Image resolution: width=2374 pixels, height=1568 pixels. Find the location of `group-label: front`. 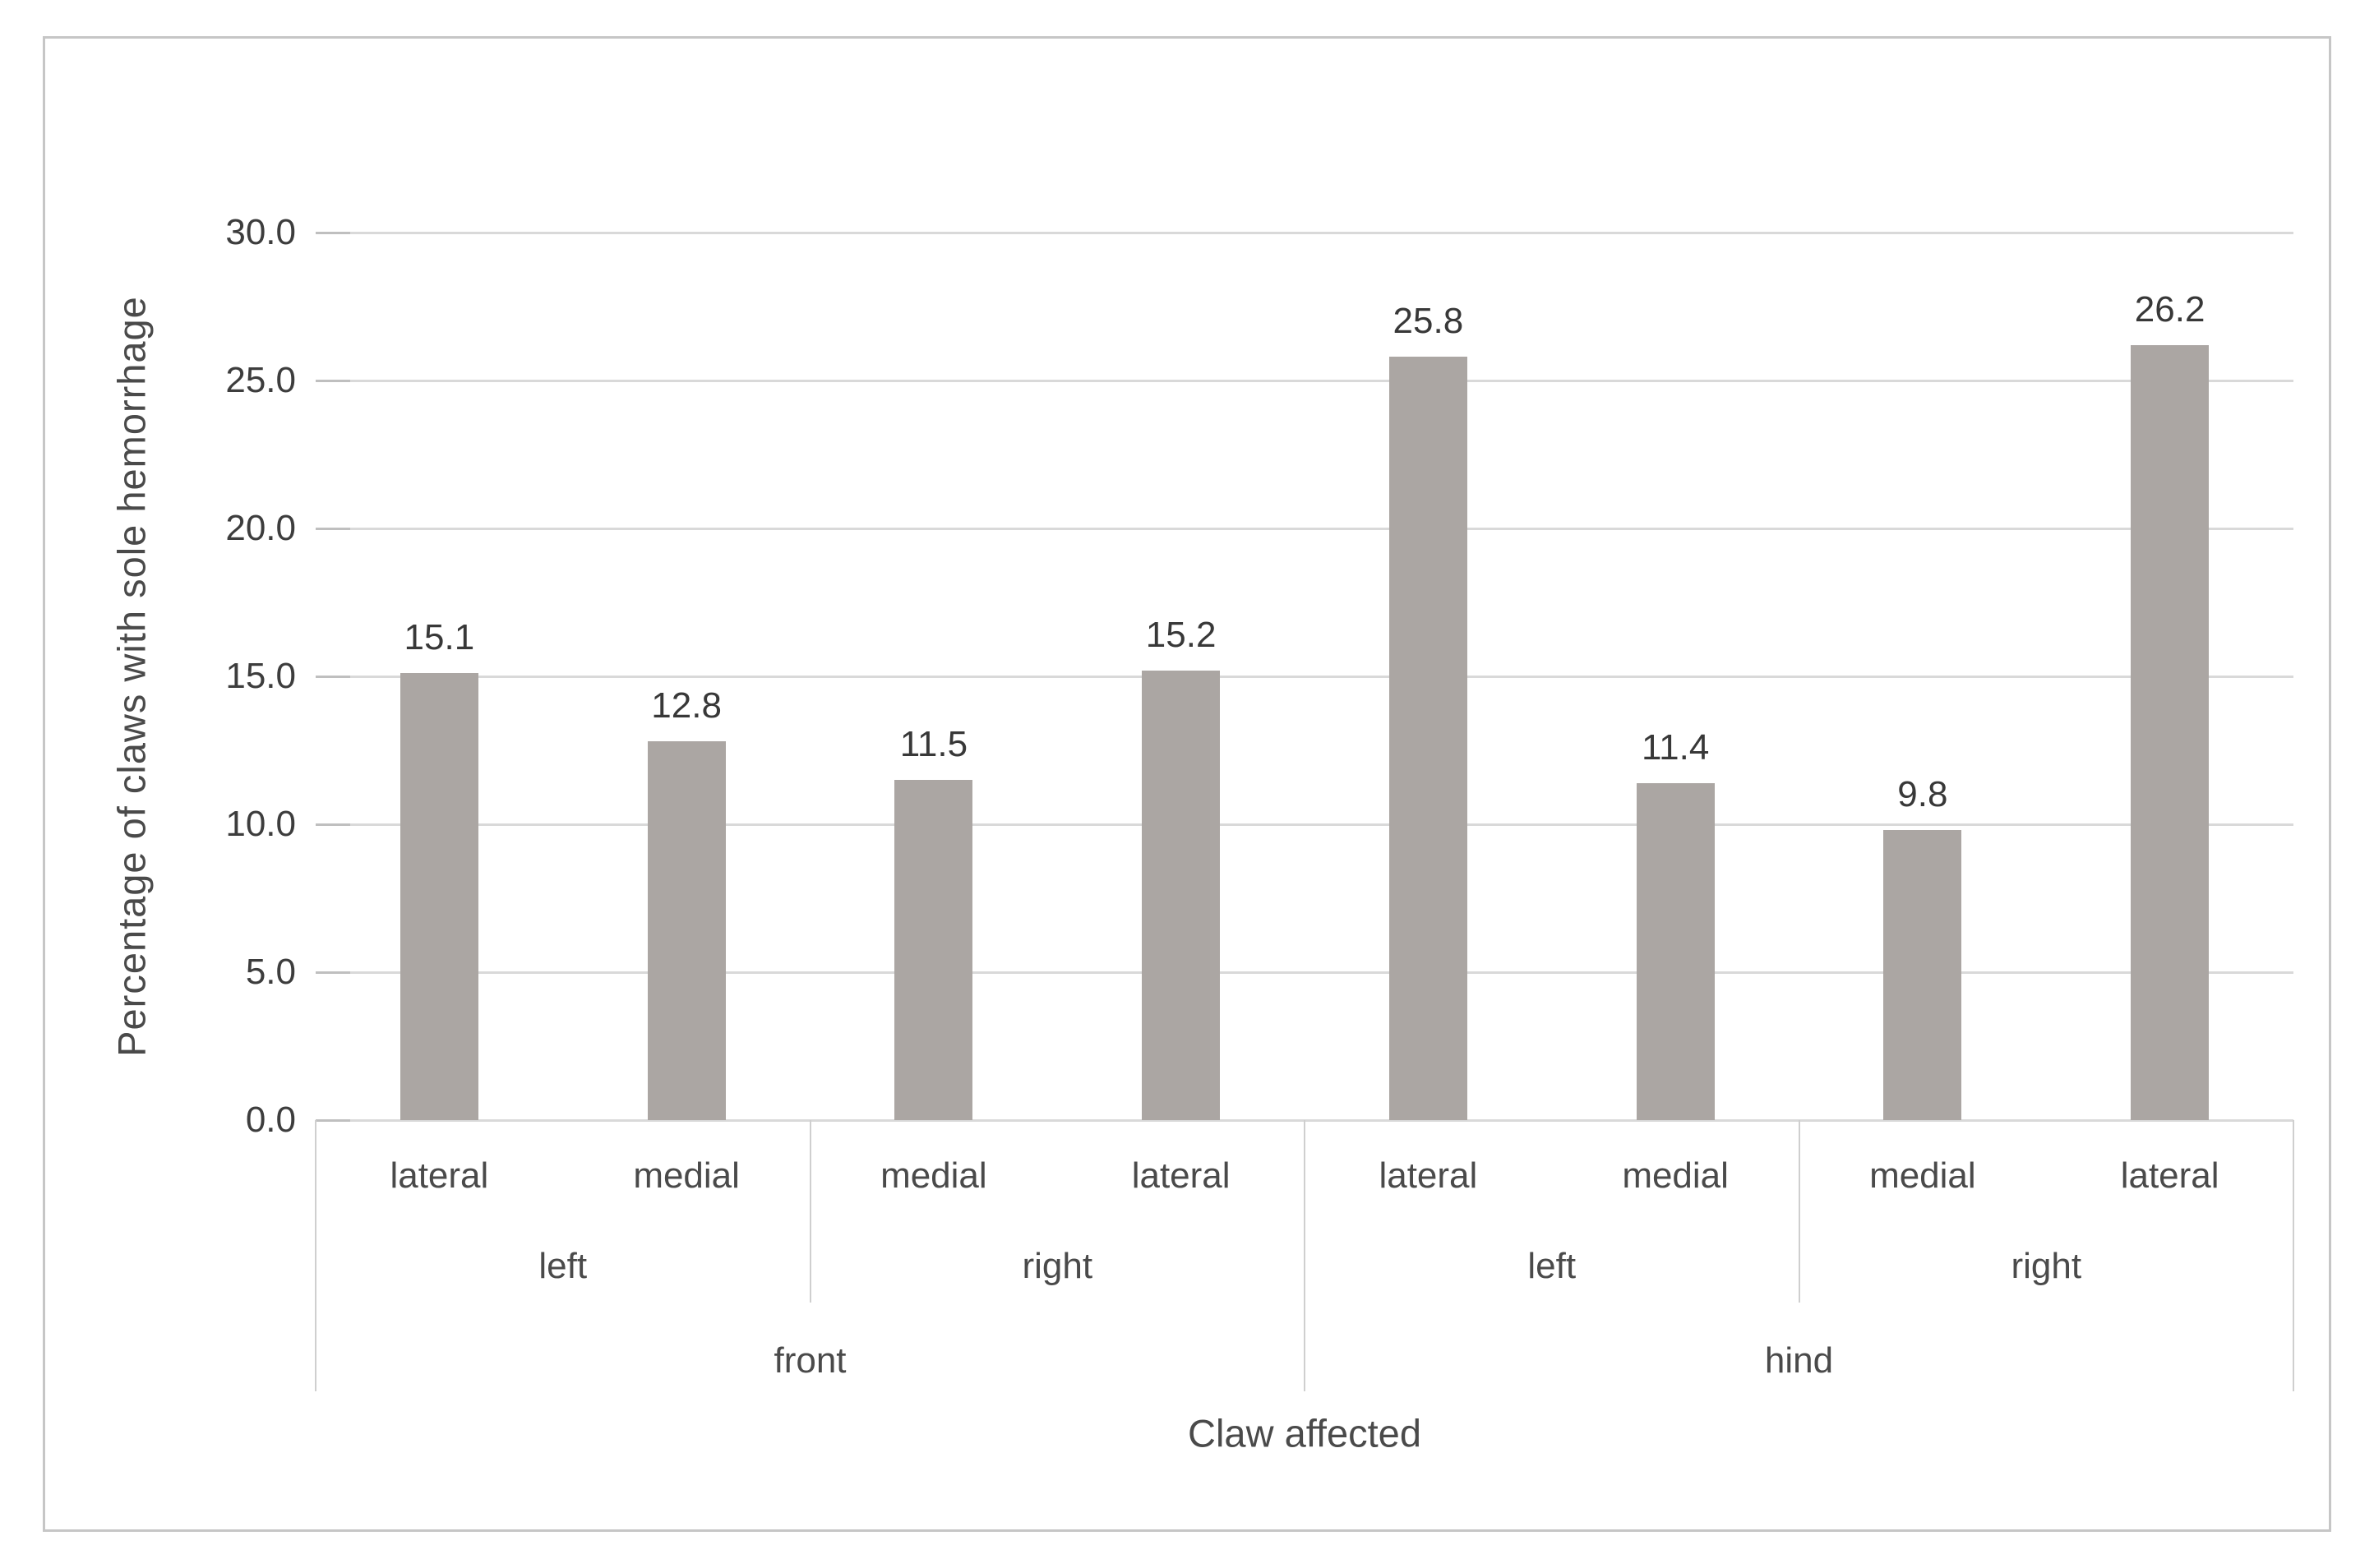

group-label: front is located at coordinates (810, 1360).